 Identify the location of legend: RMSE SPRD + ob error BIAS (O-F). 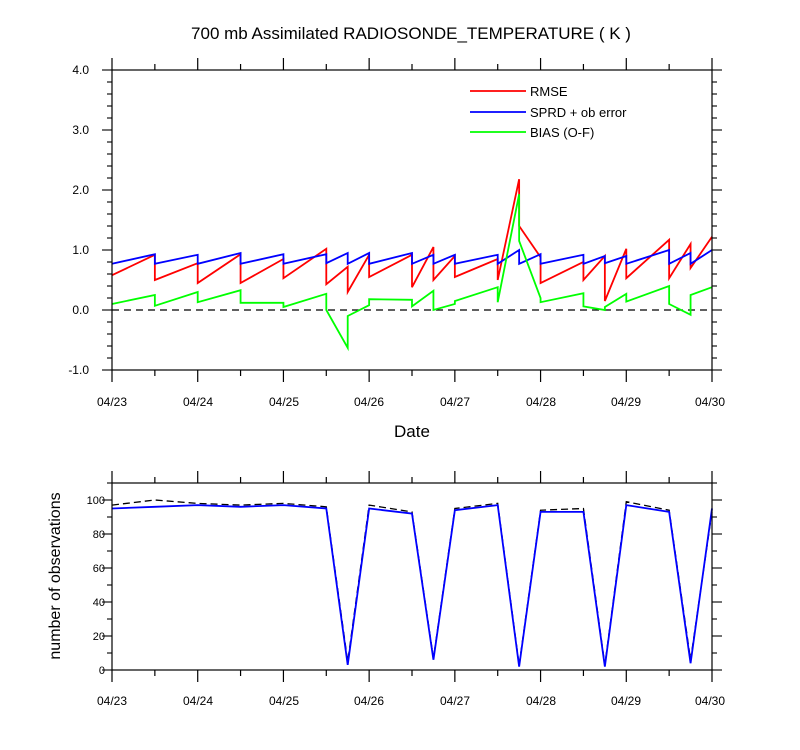
(548, 112).